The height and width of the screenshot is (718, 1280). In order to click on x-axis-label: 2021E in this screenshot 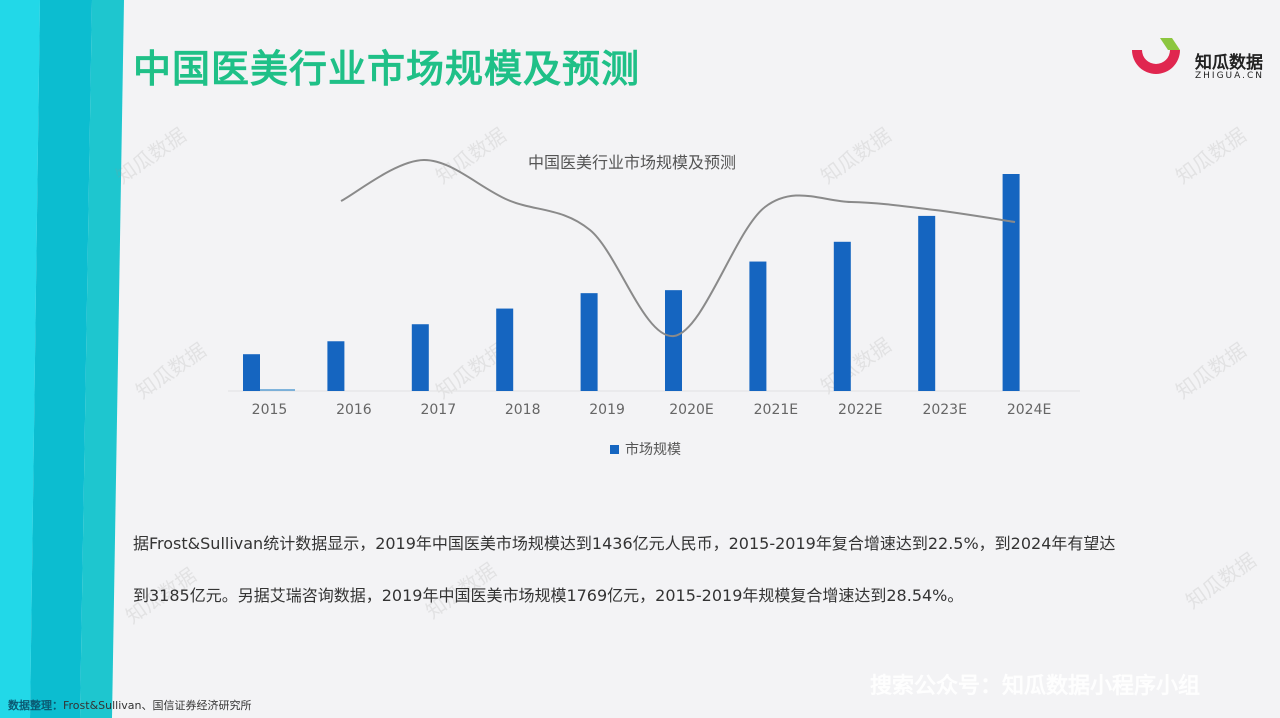, I will do `click(776, 410)`.